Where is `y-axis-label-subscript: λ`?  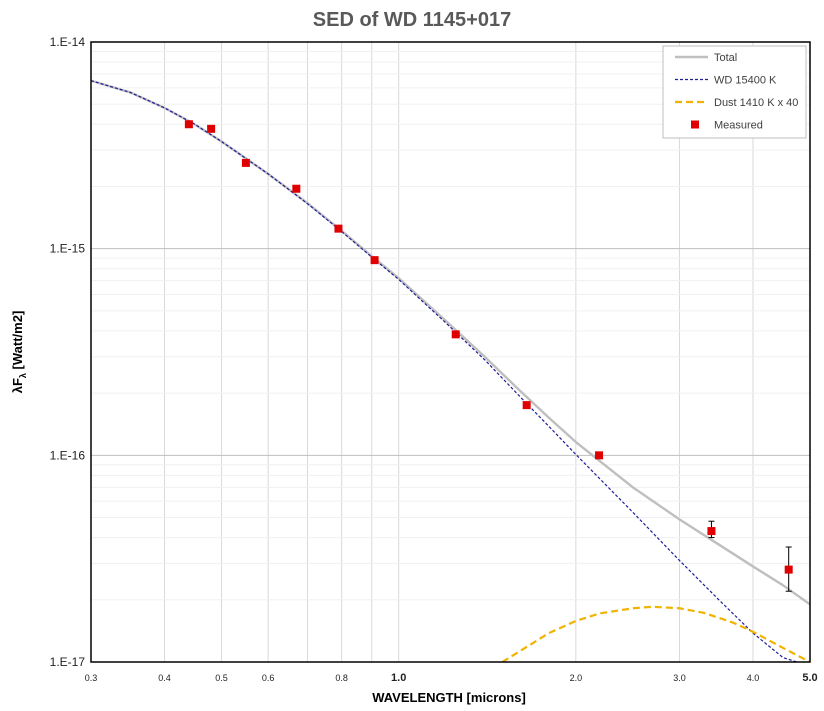 y-axis-label-subscript: λ is located at coordinates (23, 375).